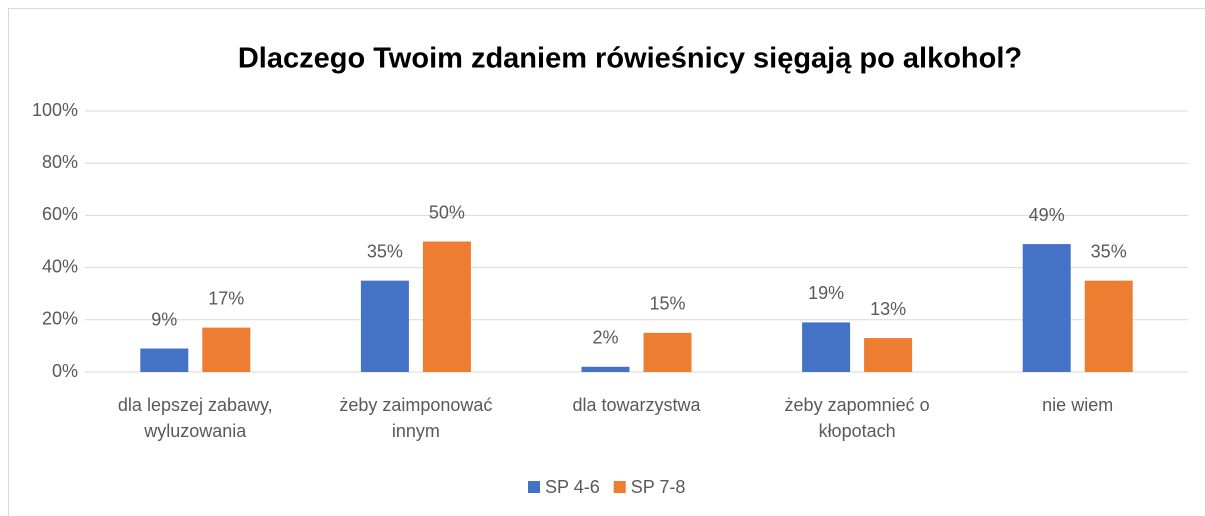 The width and height of the screenshot is (1205, 516). I want to click on y-tick-label: 20%, so click(60, 319).